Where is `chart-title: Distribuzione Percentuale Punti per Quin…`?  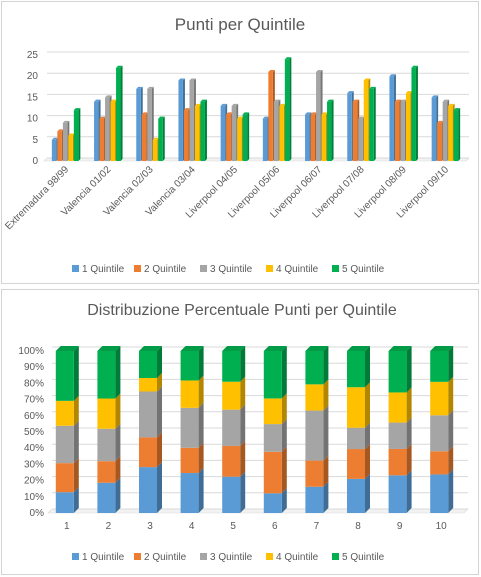 chart-title: Distribuzione Percentuale Punti per Quin… is located at coordinates (242, 310).